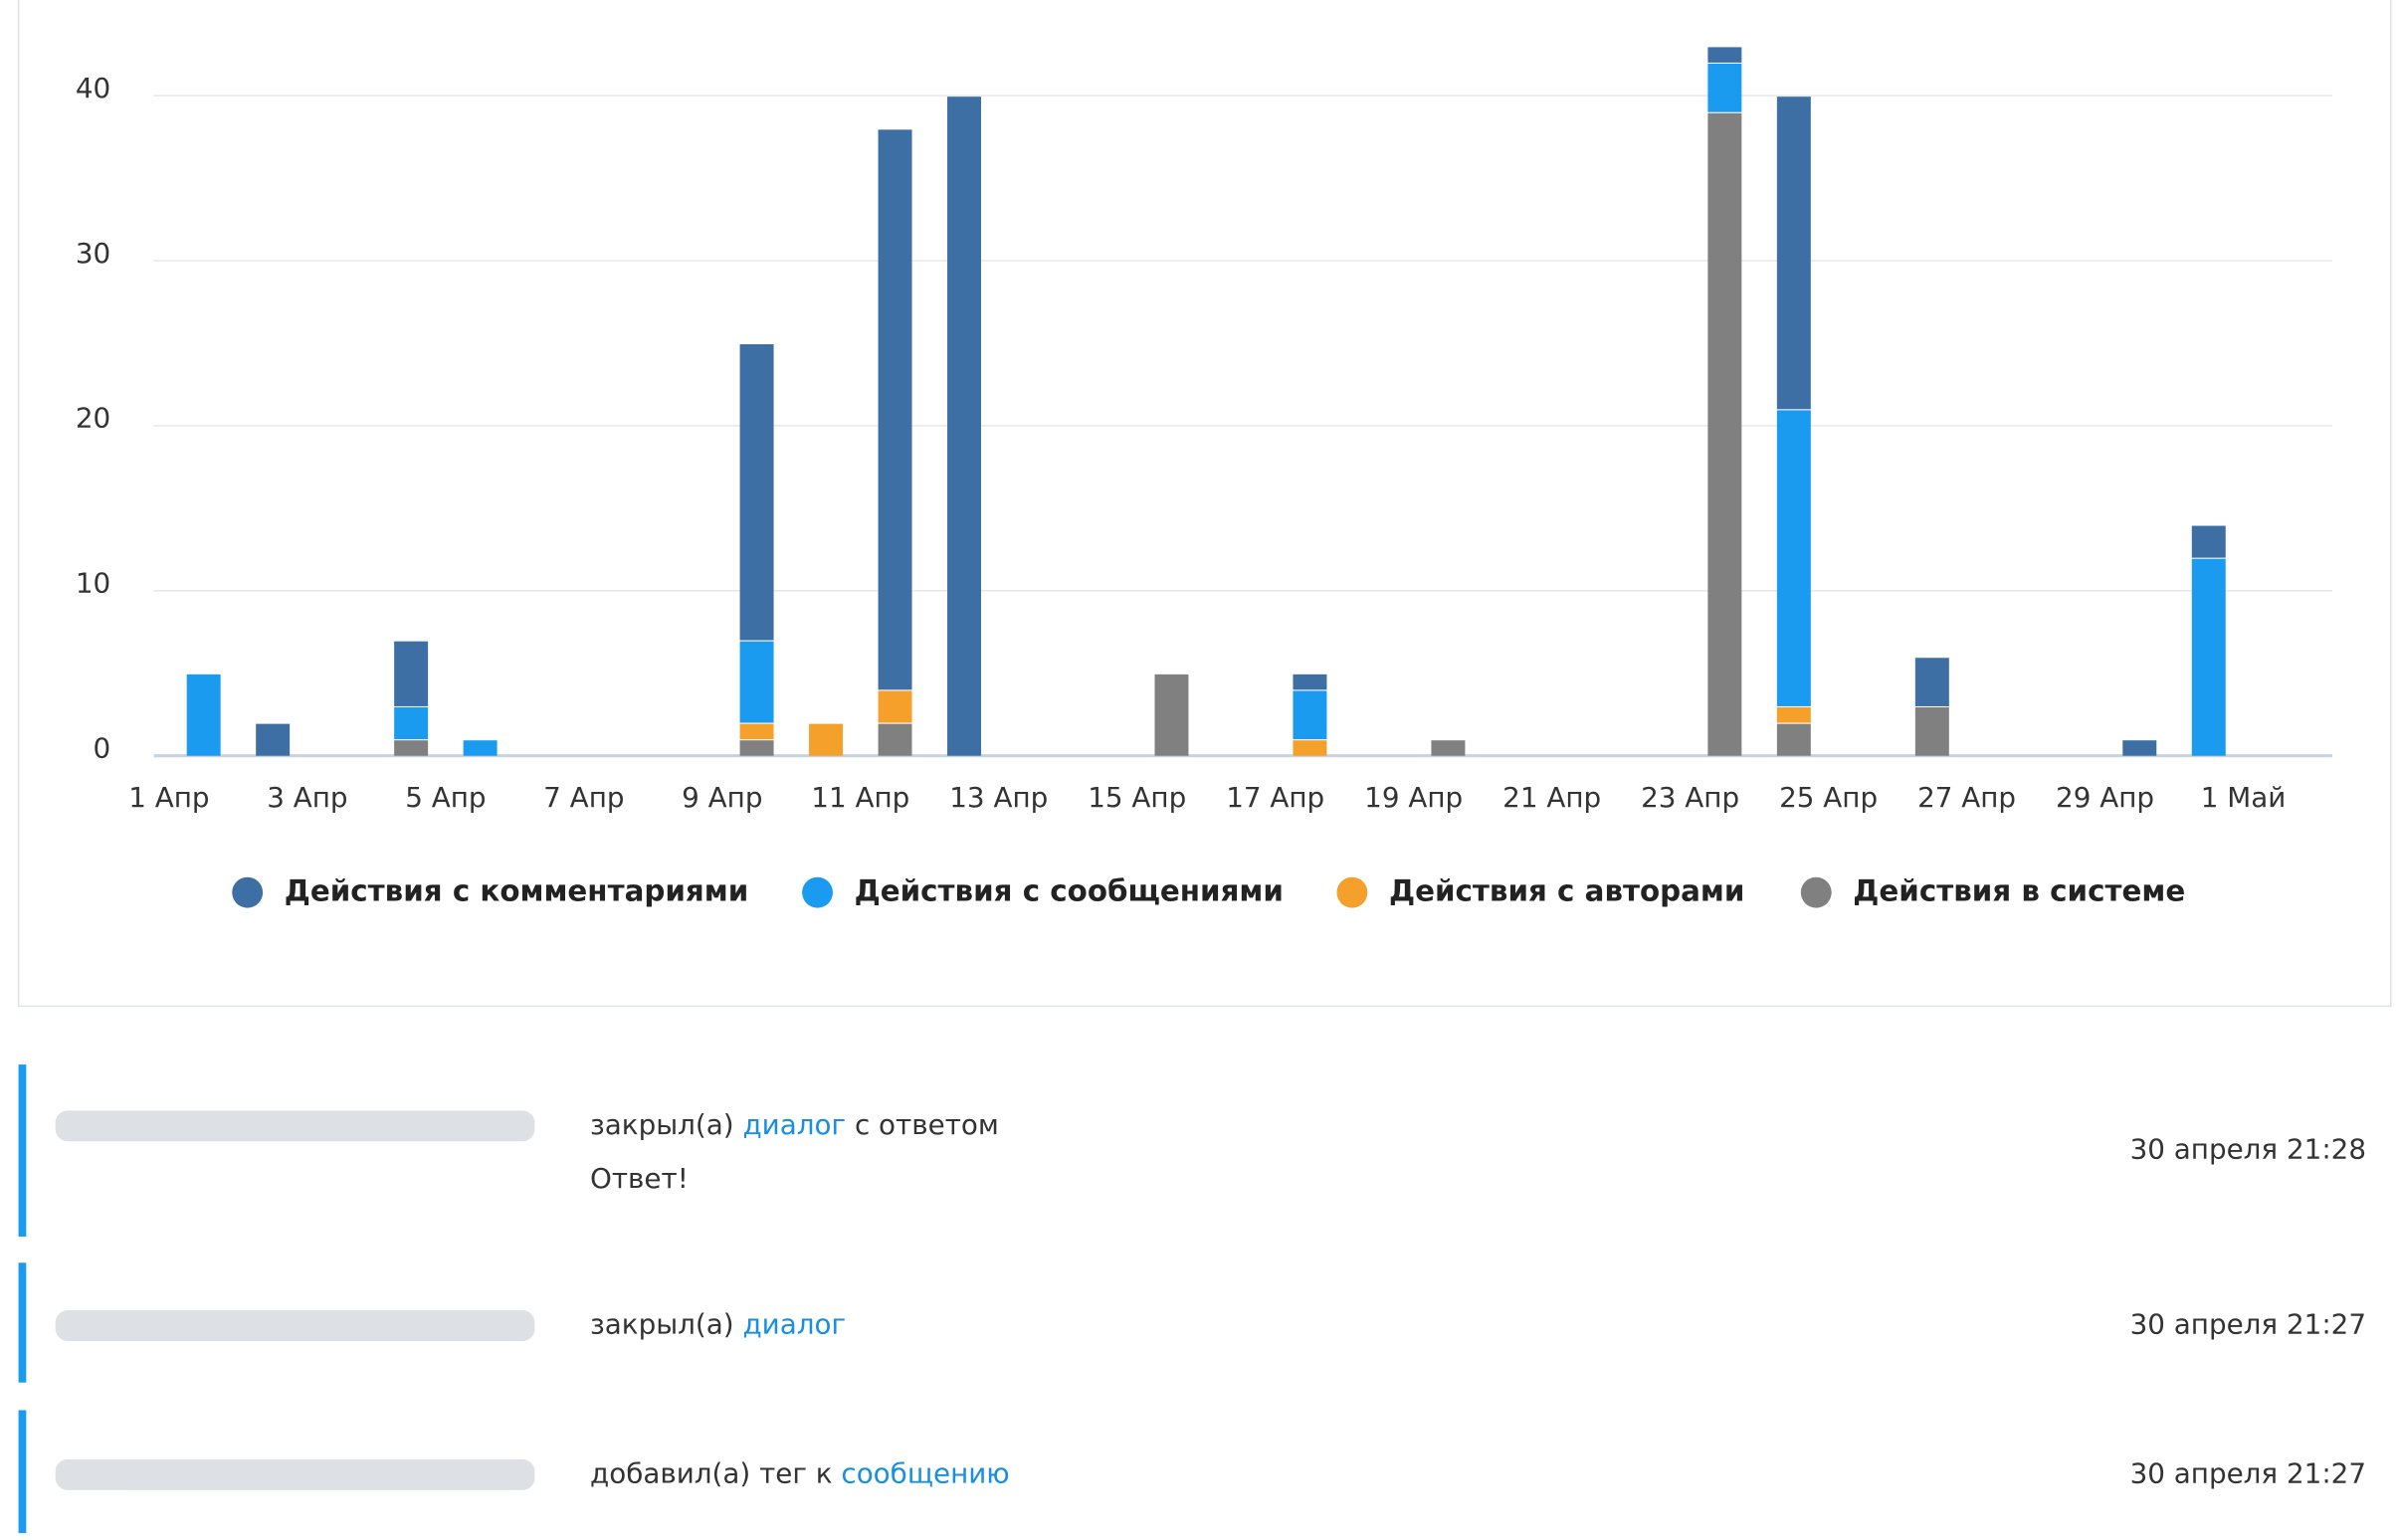  I want to click on action-text: закрыл(а) диалог с ответом, so click(794, 1124).